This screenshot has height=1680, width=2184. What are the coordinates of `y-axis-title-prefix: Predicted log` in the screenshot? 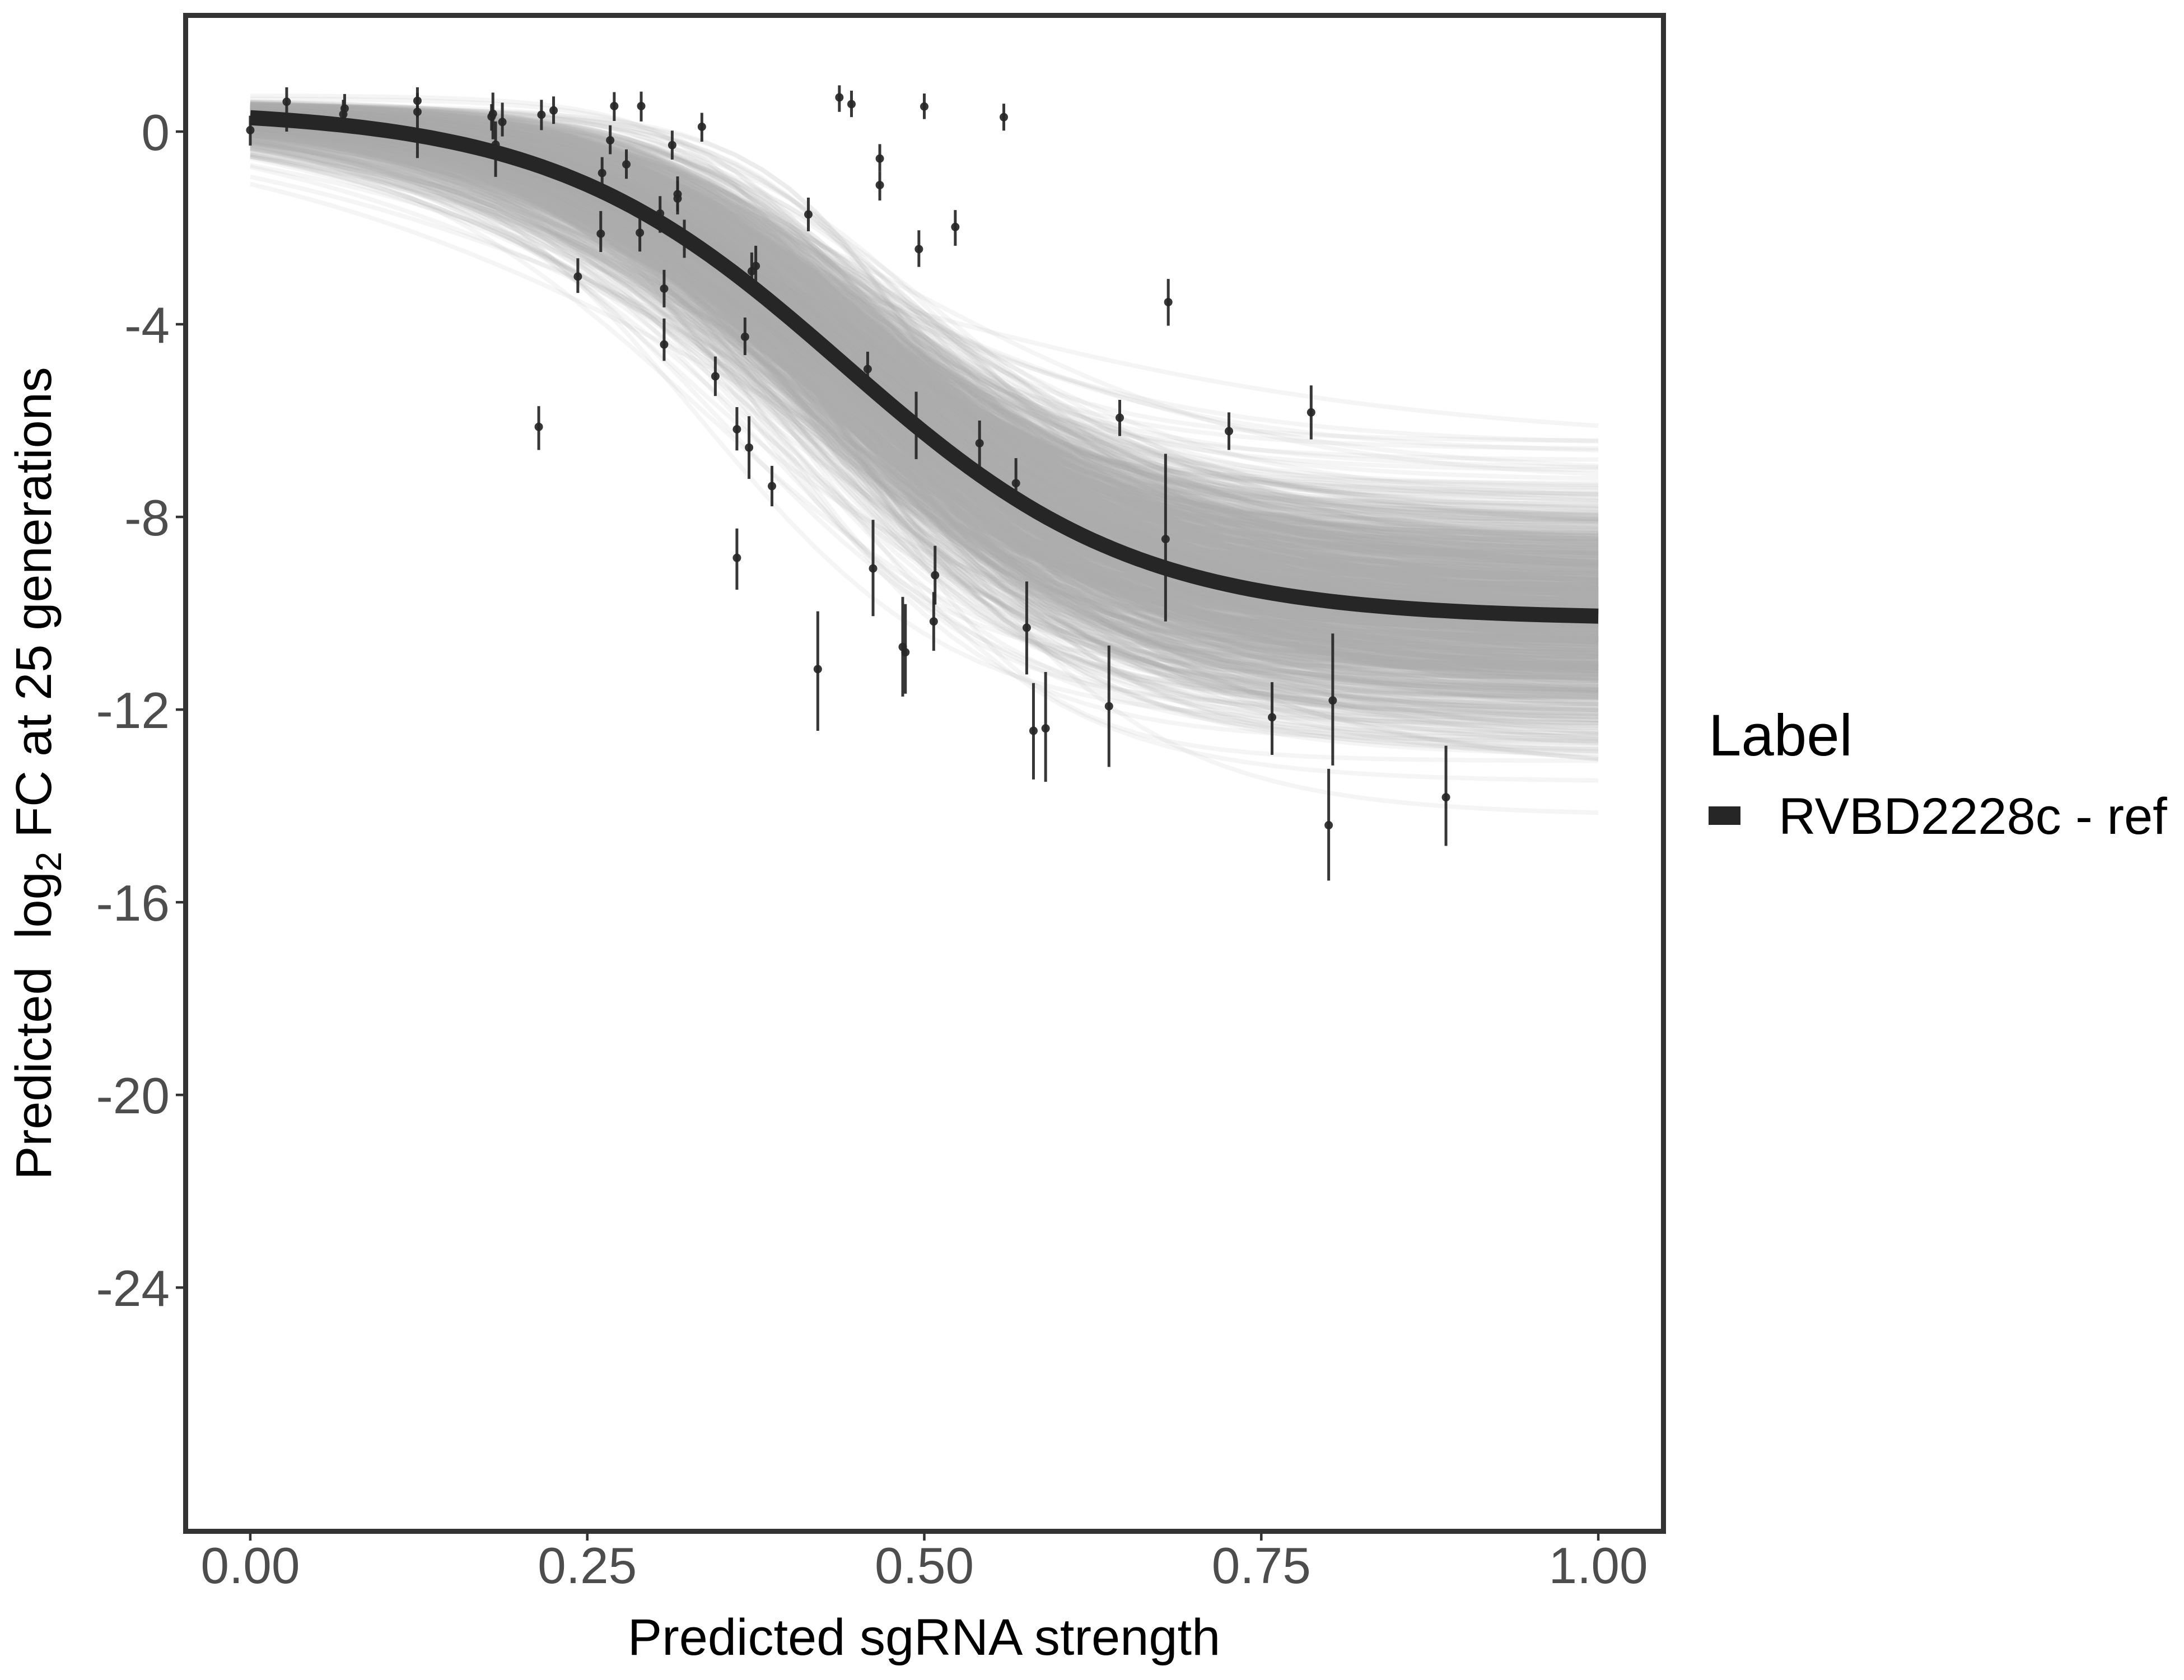 It's located at (34, 1025).